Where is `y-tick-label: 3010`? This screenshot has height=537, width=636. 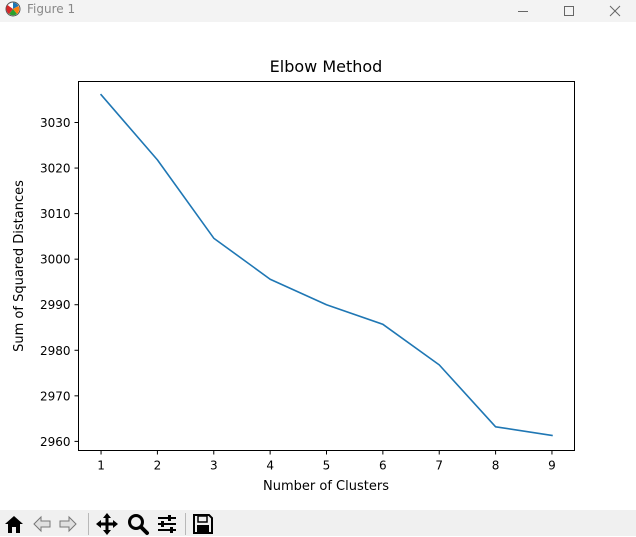 y-tick-label: 3010 is located at coordinates (55, 214).